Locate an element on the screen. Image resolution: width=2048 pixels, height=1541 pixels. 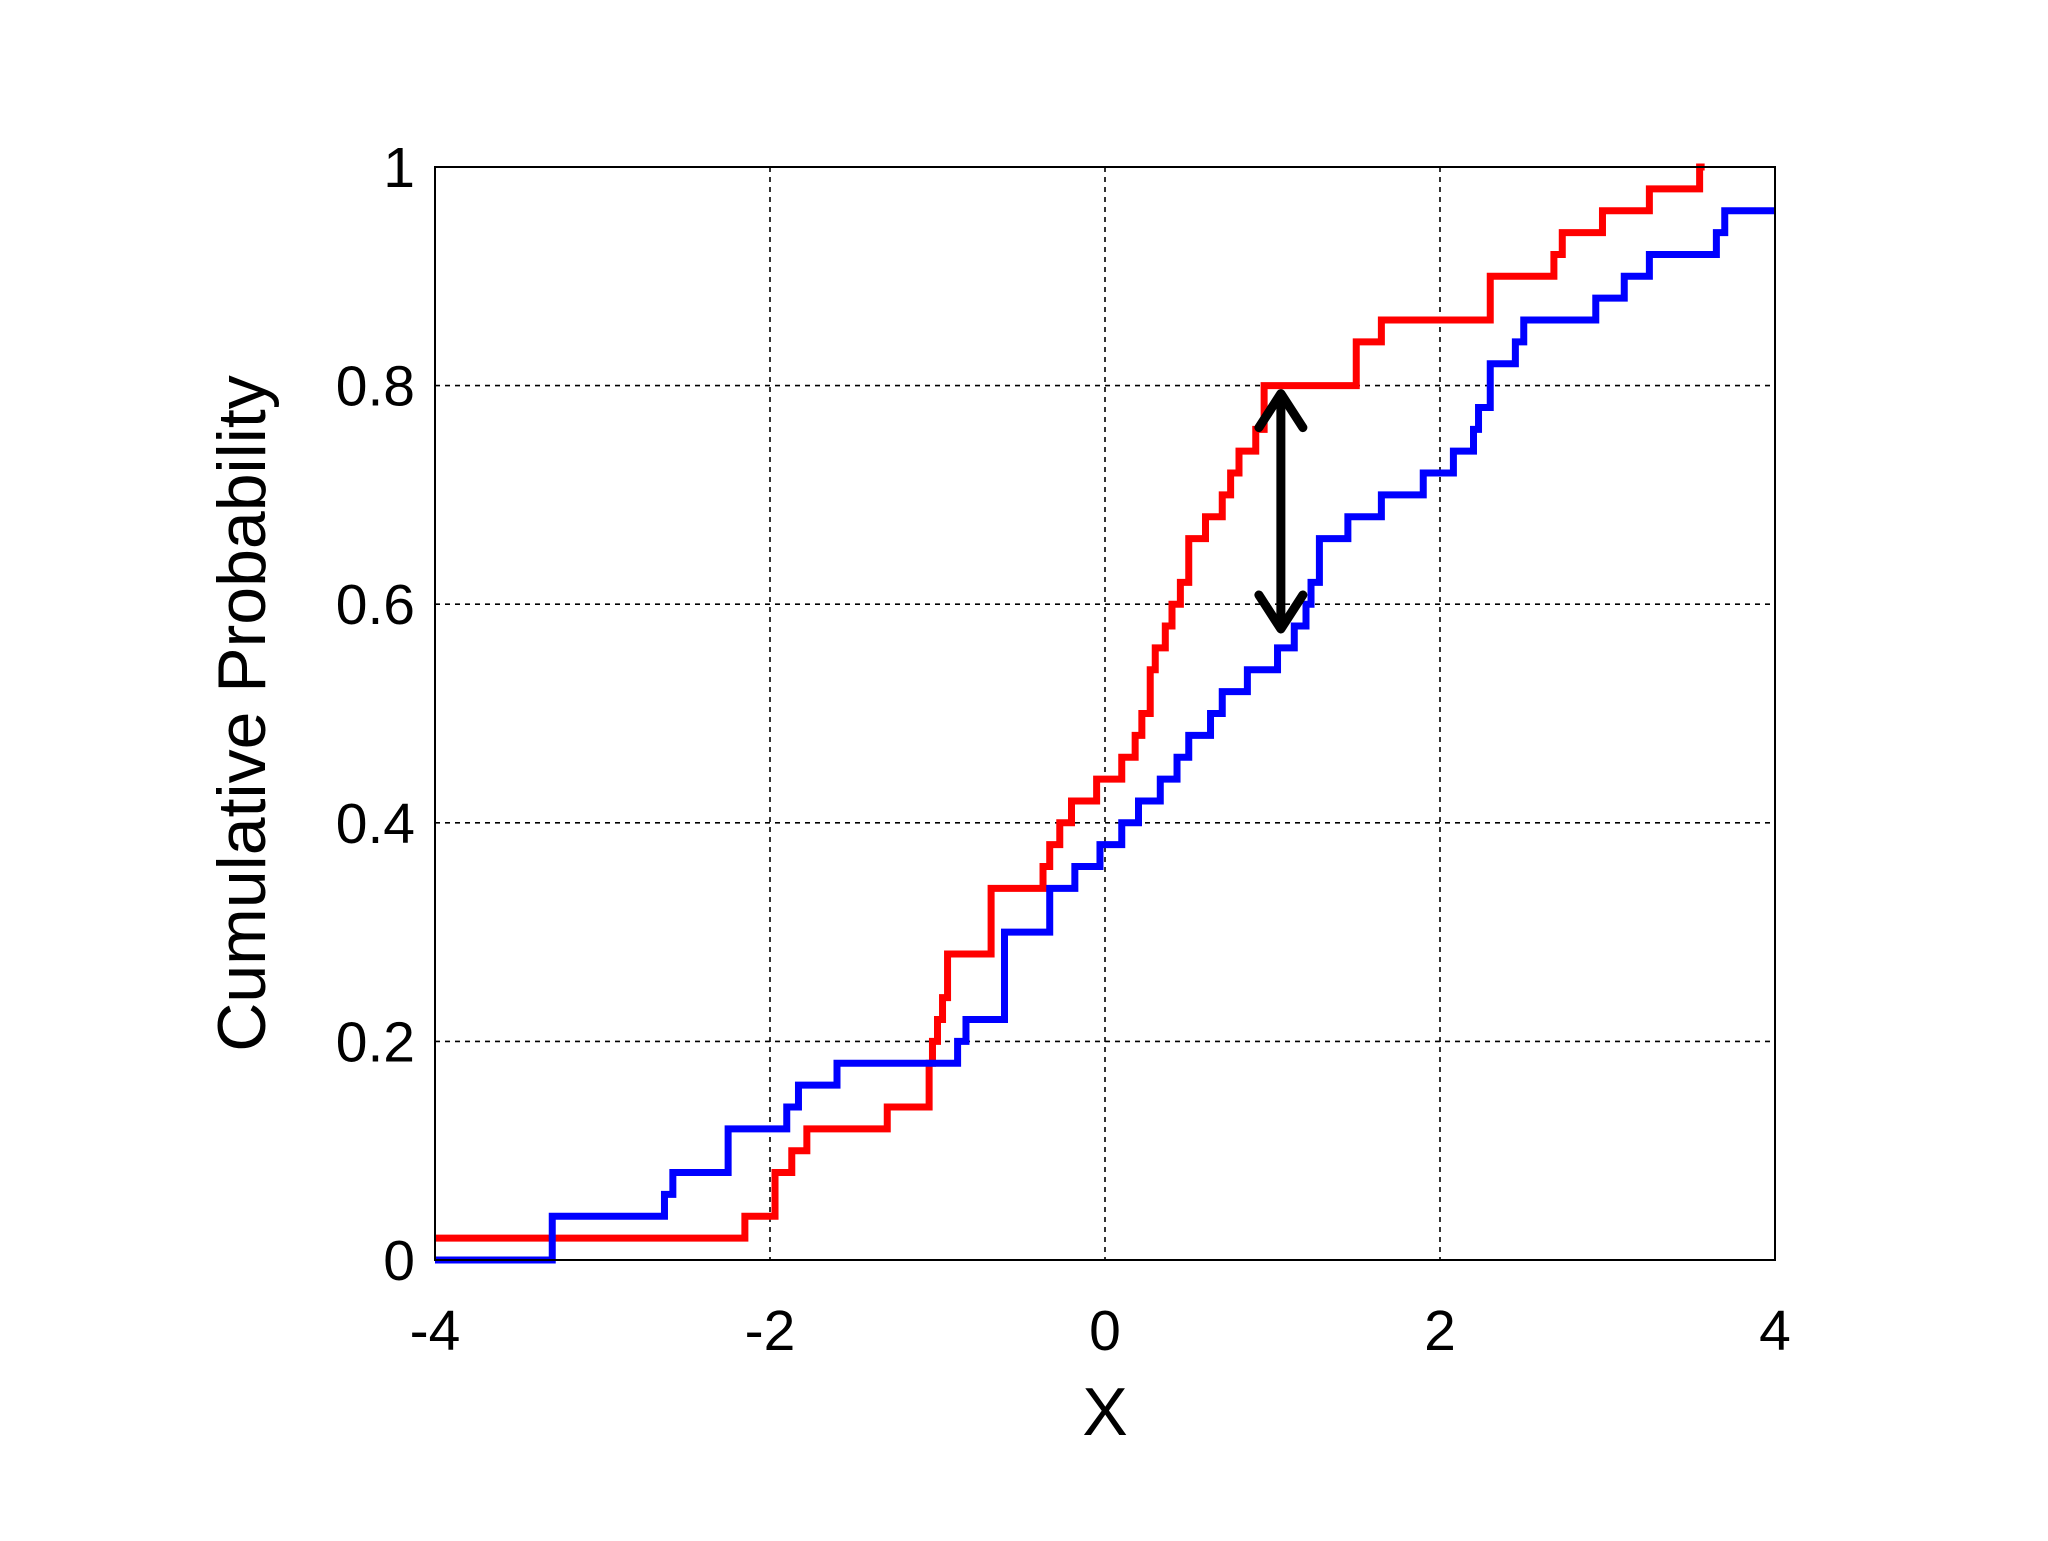
y-tick-label: 1 is located at coordinates (399, 168).